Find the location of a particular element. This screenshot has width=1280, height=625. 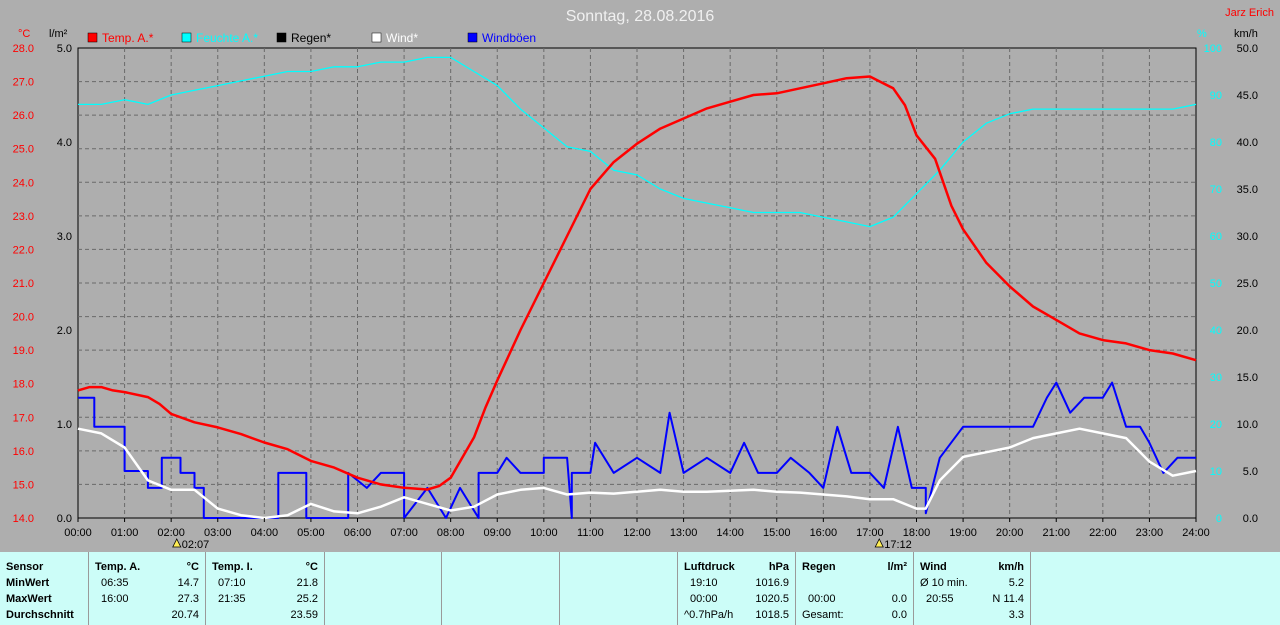

hum-tick-label: 50 is located at coordinates (1216, 284).